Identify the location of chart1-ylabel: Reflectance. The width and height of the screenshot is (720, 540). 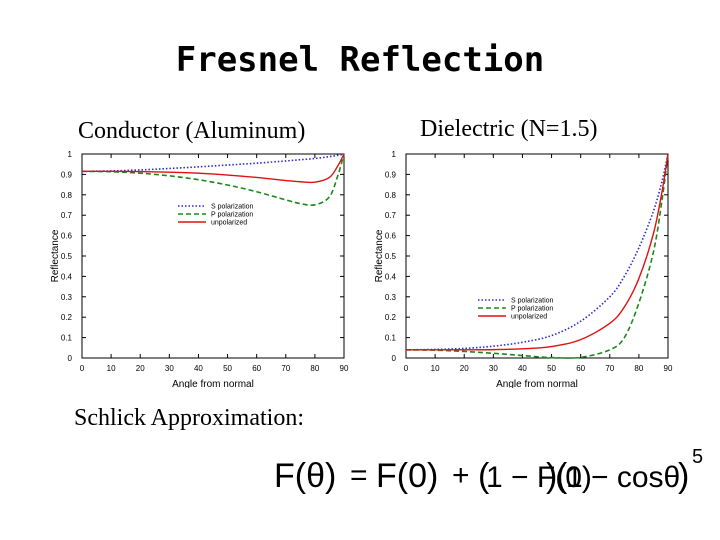
(379, 255).